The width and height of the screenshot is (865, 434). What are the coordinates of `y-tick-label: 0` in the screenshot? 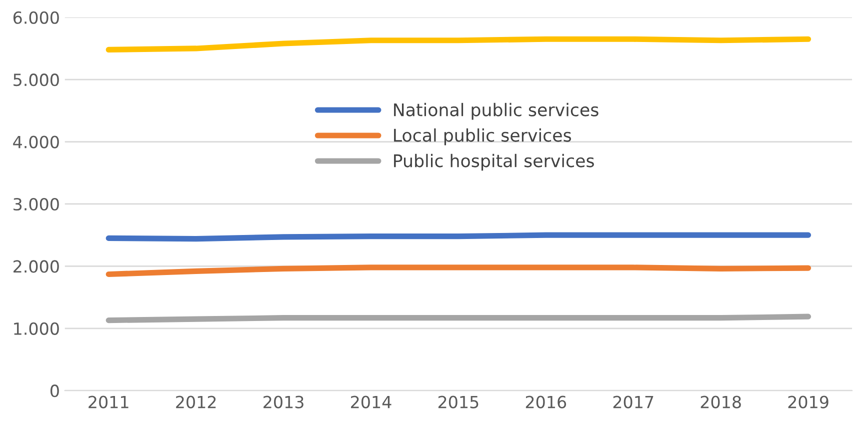 It's located at (54, 391).